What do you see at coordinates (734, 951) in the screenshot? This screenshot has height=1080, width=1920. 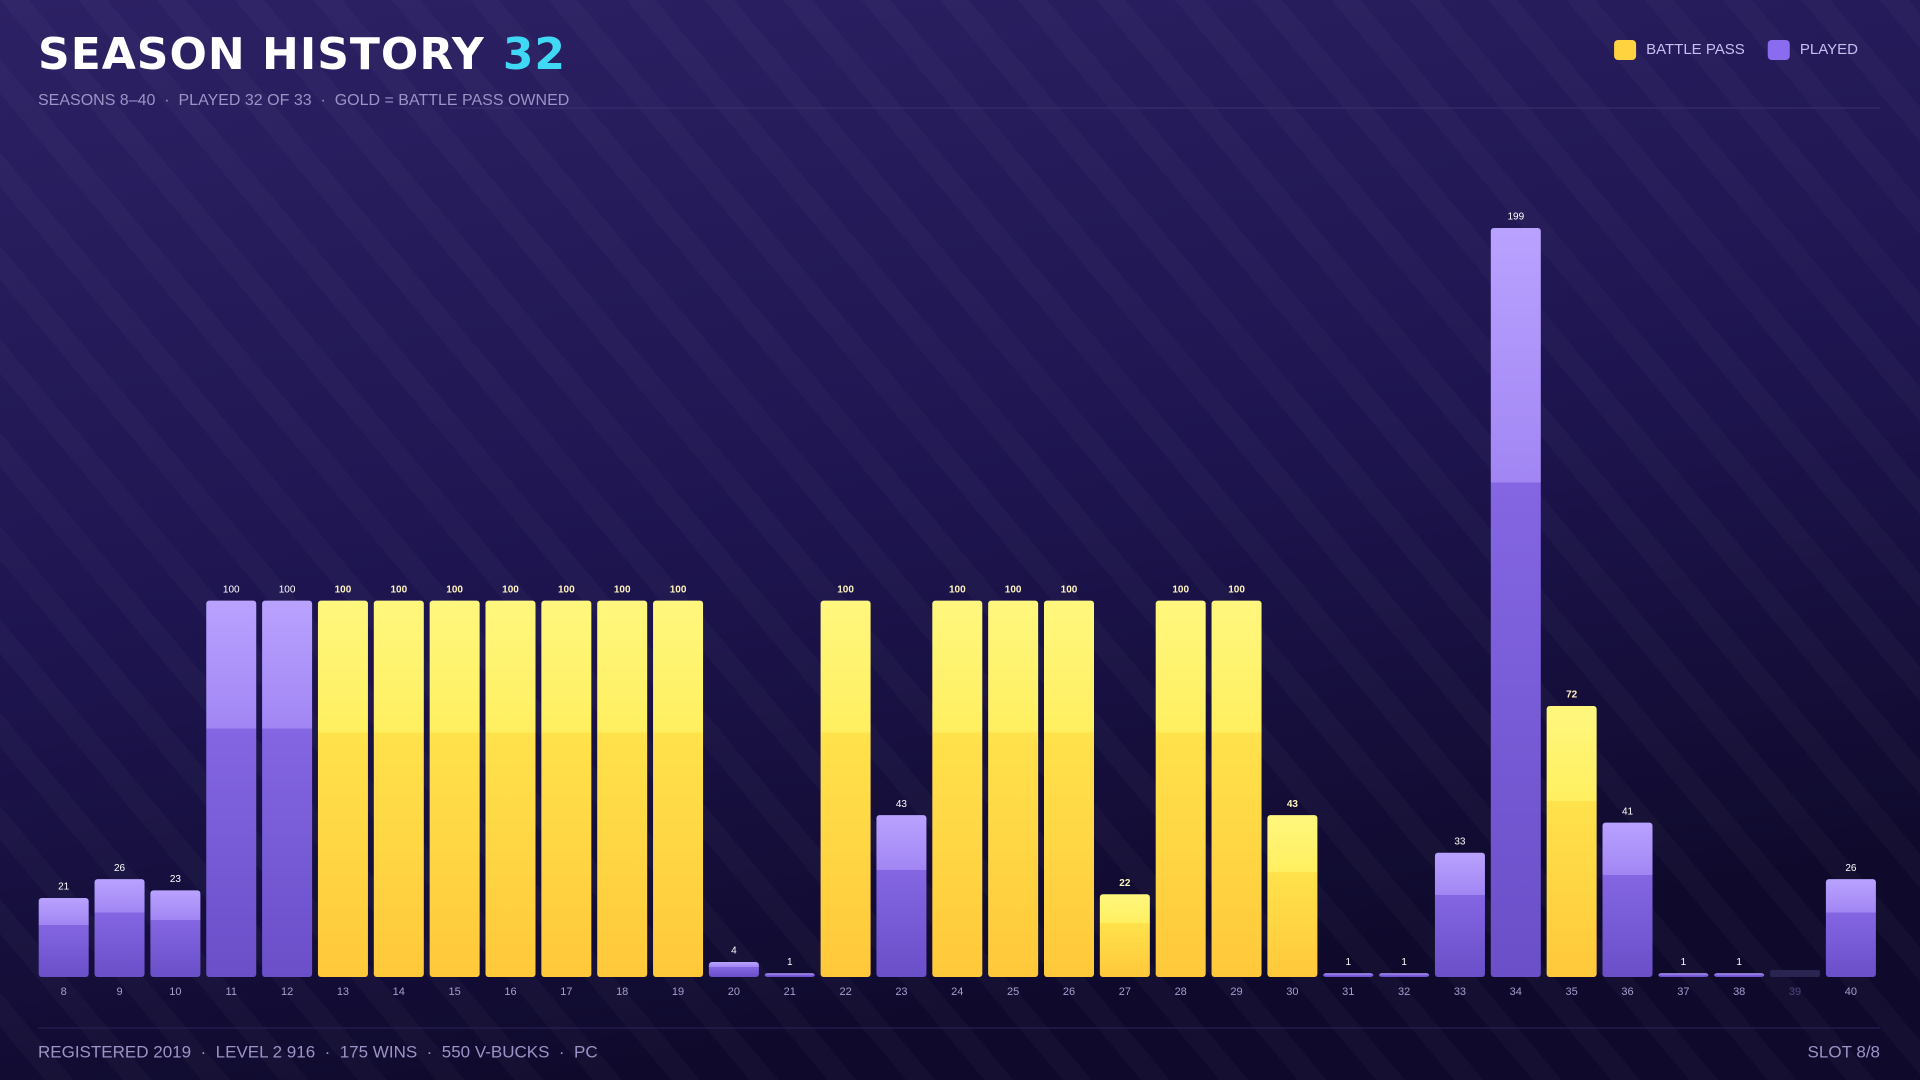 I see `value-label: 4` at bounding box center [734, 951].